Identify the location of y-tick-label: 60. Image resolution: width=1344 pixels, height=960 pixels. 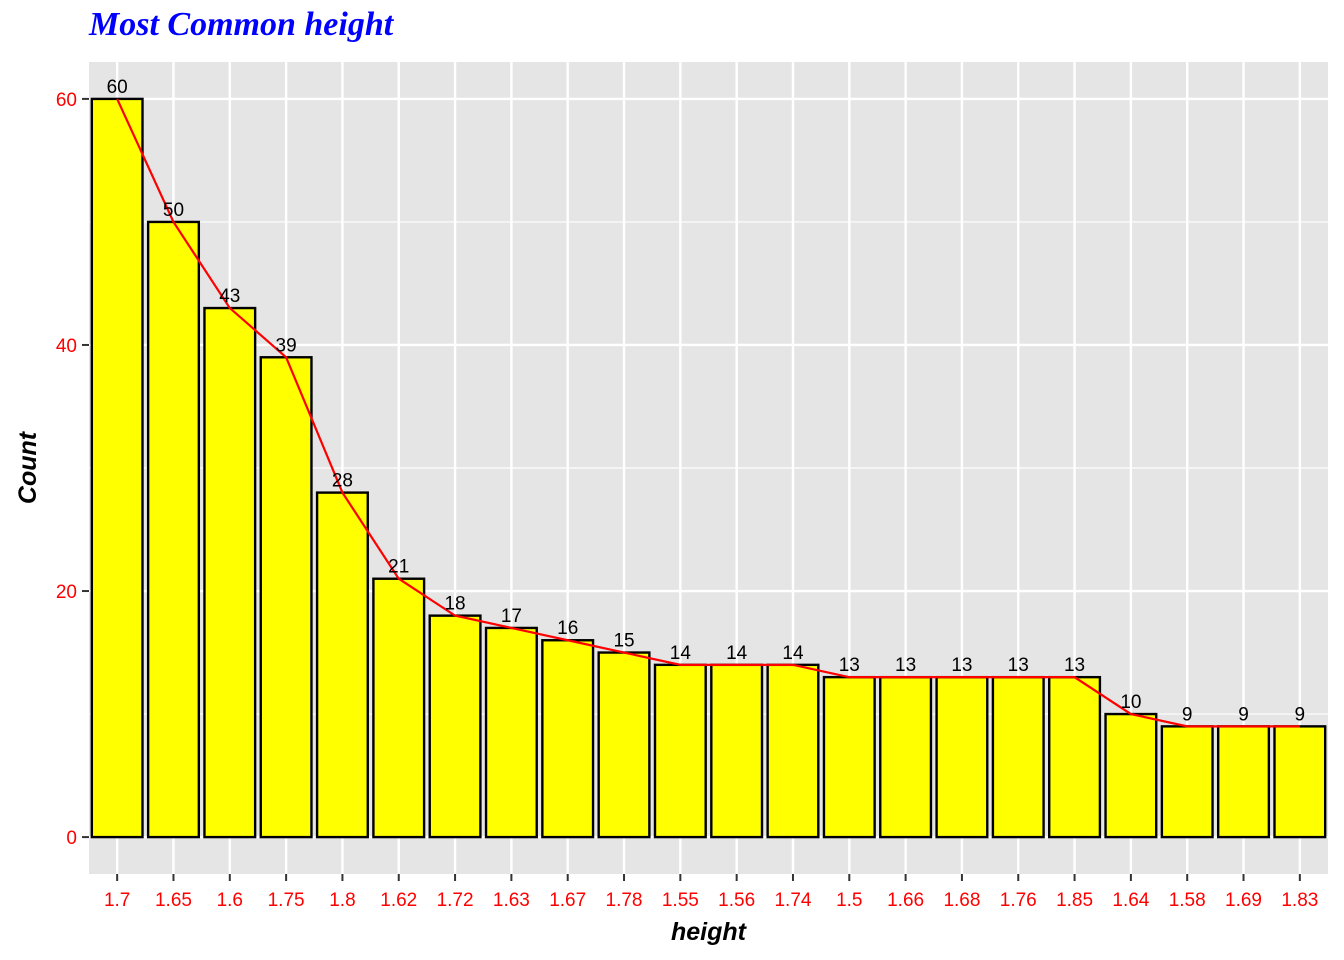
(66, 100).